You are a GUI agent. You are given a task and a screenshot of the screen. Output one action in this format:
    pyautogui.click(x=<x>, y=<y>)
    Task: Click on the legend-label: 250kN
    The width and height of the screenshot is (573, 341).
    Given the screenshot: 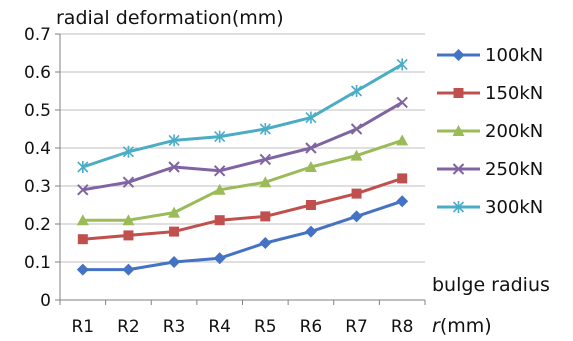 What is the action you would take?
    pyautogui.click(x=514, y=169)
    